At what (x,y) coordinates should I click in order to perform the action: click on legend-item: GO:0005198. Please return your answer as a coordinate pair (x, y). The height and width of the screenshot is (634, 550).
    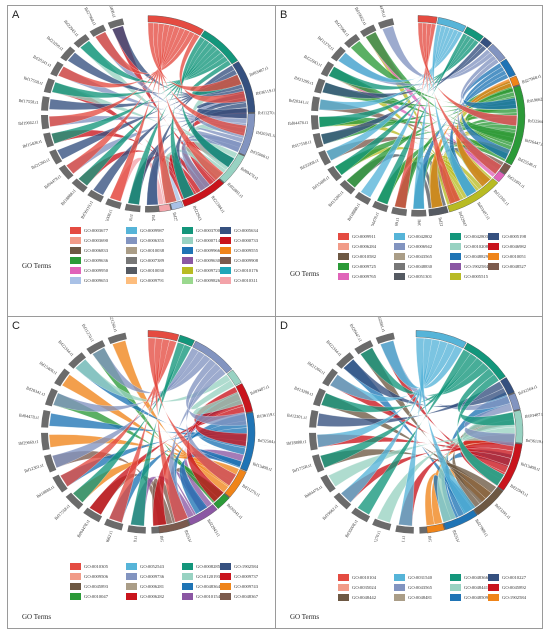
    Looking at the image, I should click on (507, 236).